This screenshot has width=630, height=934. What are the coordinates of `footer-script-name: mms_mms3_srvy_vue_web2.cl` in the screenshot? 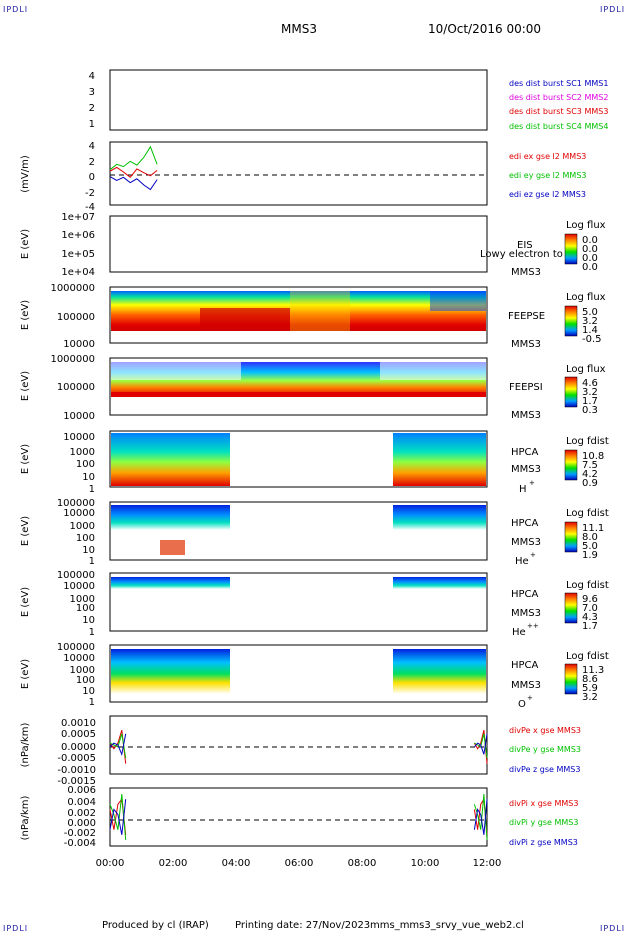 It's located at (447, 925).